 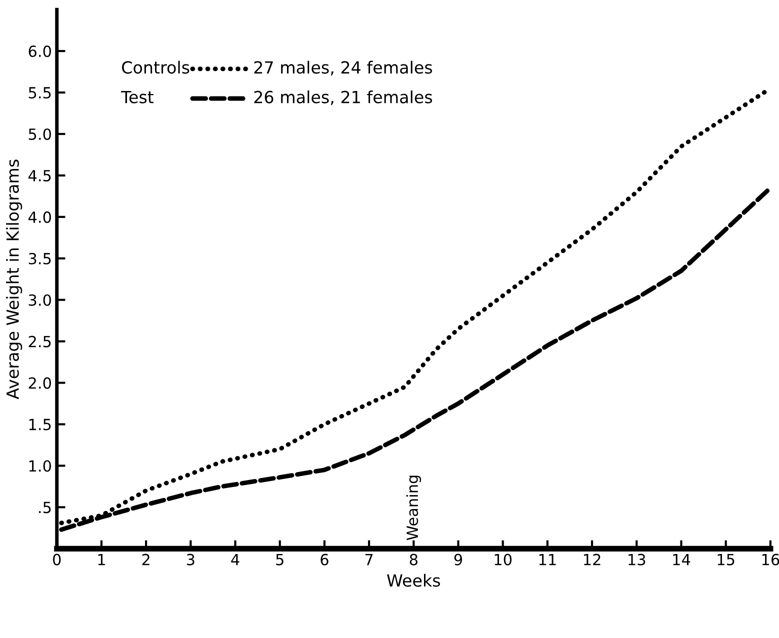 What do you see at coordinates (726, 560) in the screenshot?
I see `x-tick-label: 15` at bounding box center [726, 560].